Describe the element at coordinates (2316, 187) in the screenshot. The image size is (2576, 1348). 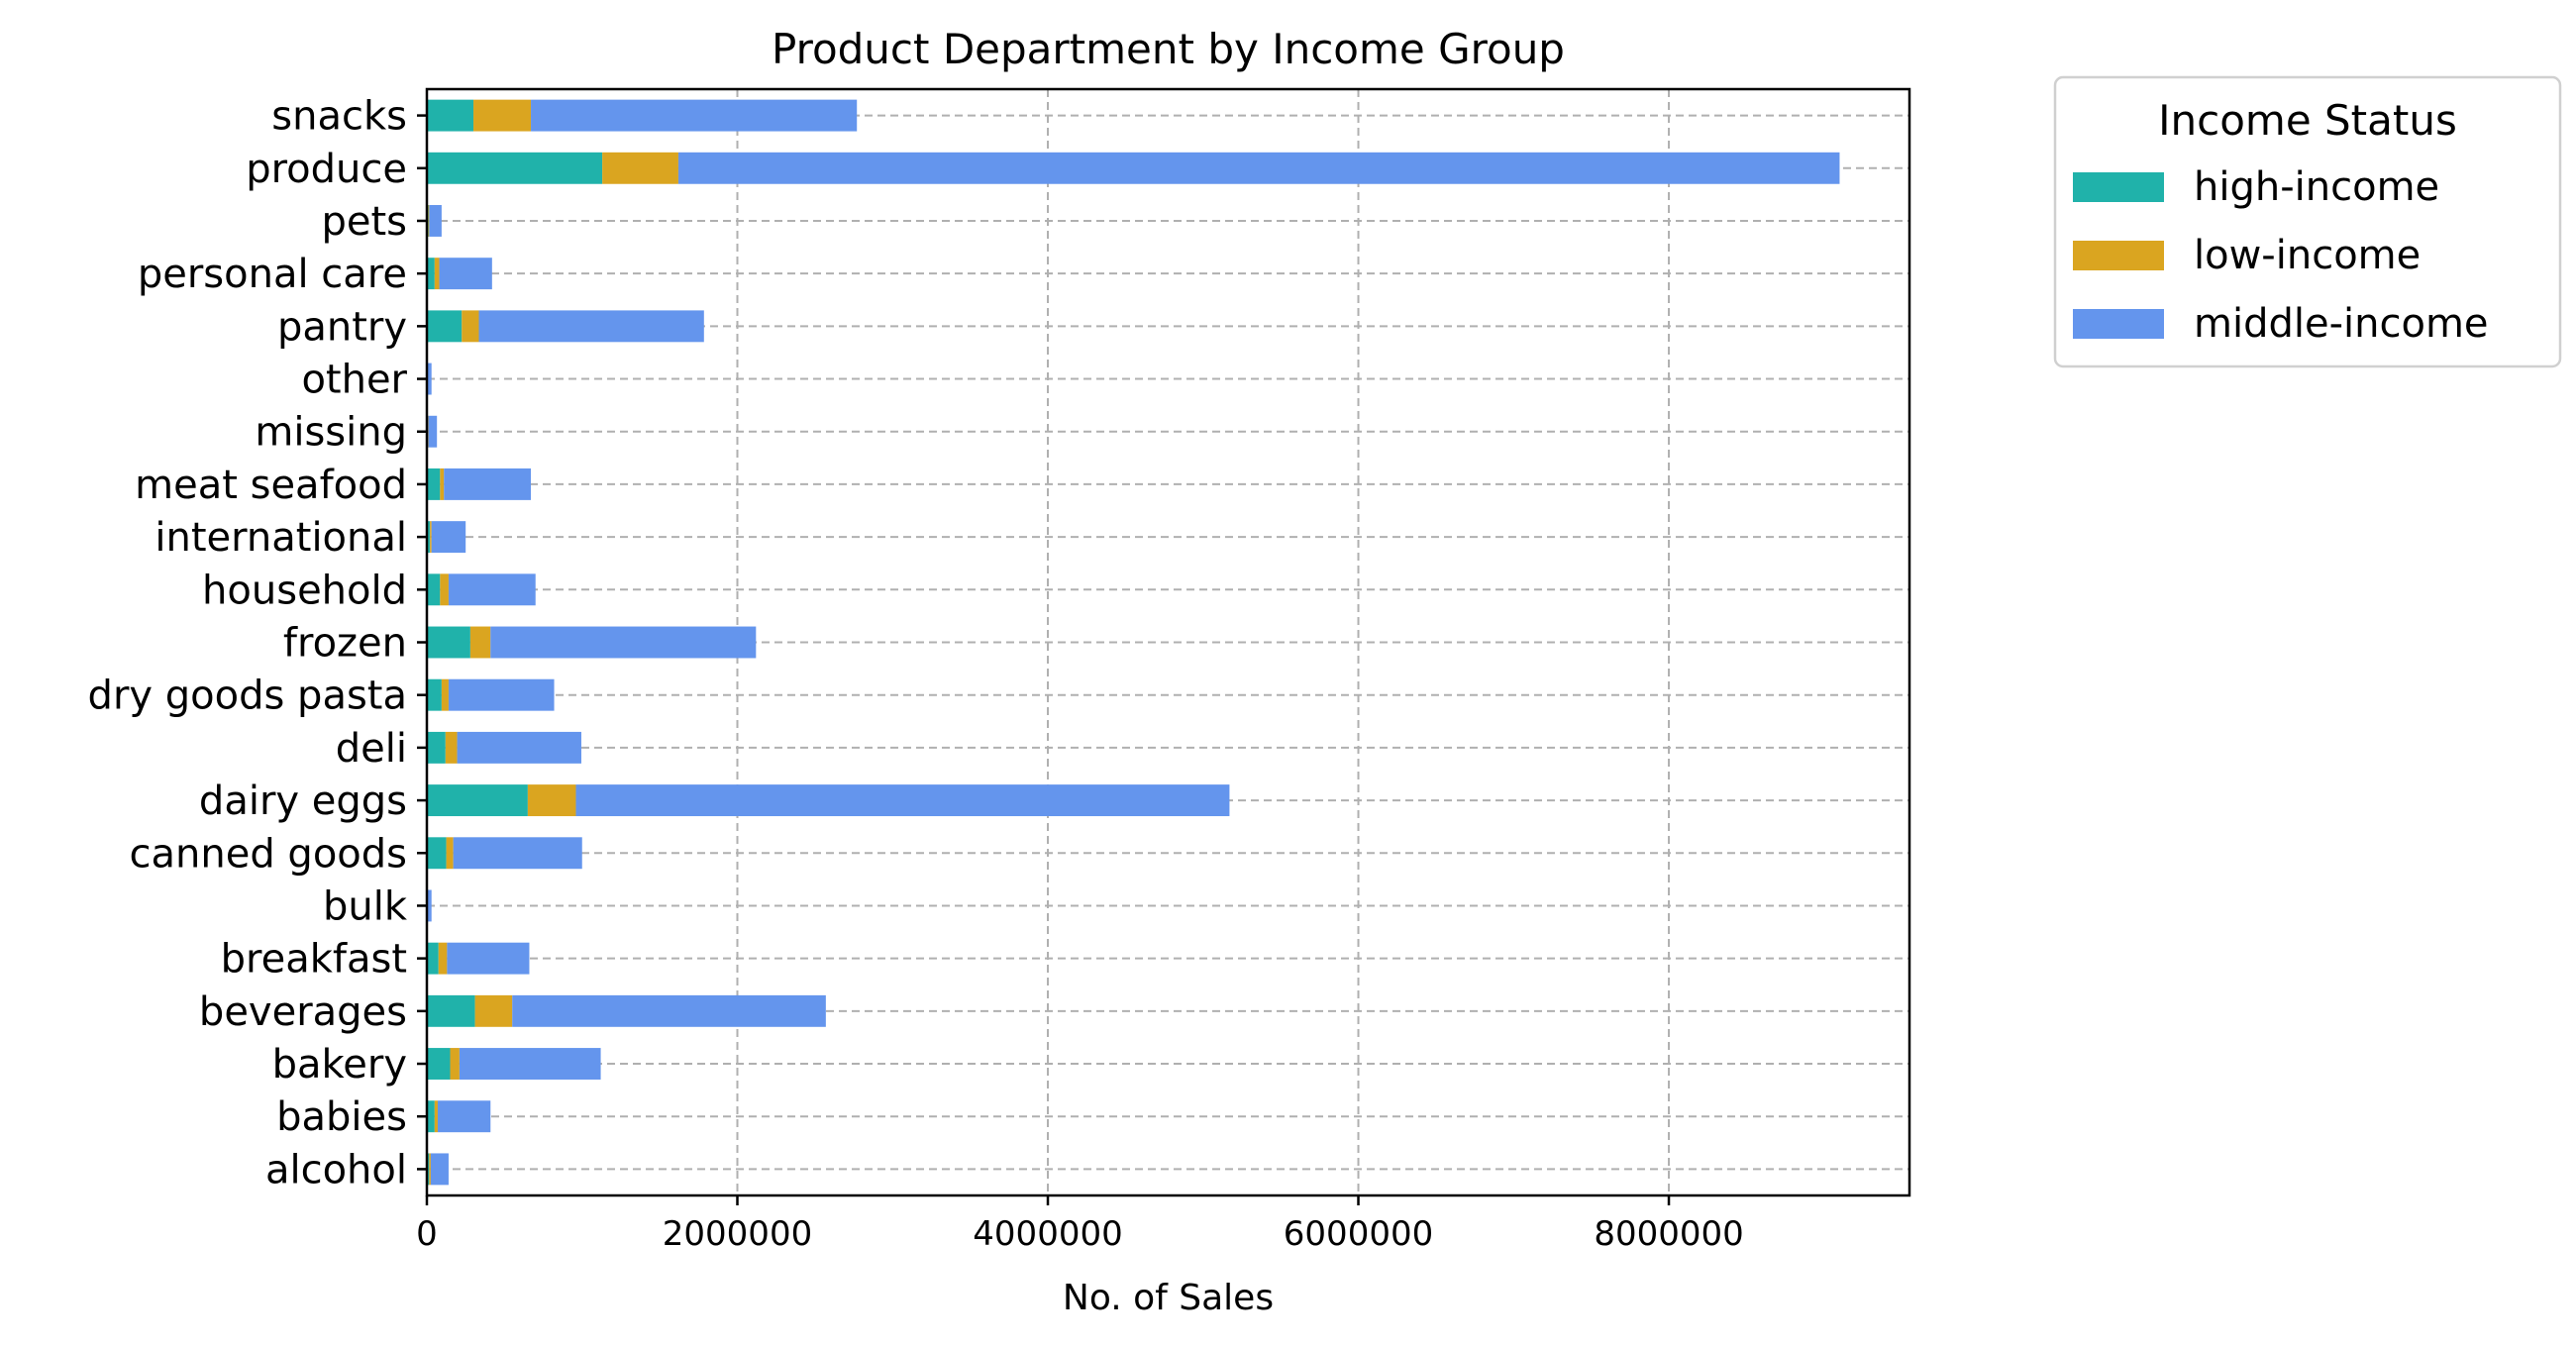
I see `legend-label-high-income: high-income` at that location.